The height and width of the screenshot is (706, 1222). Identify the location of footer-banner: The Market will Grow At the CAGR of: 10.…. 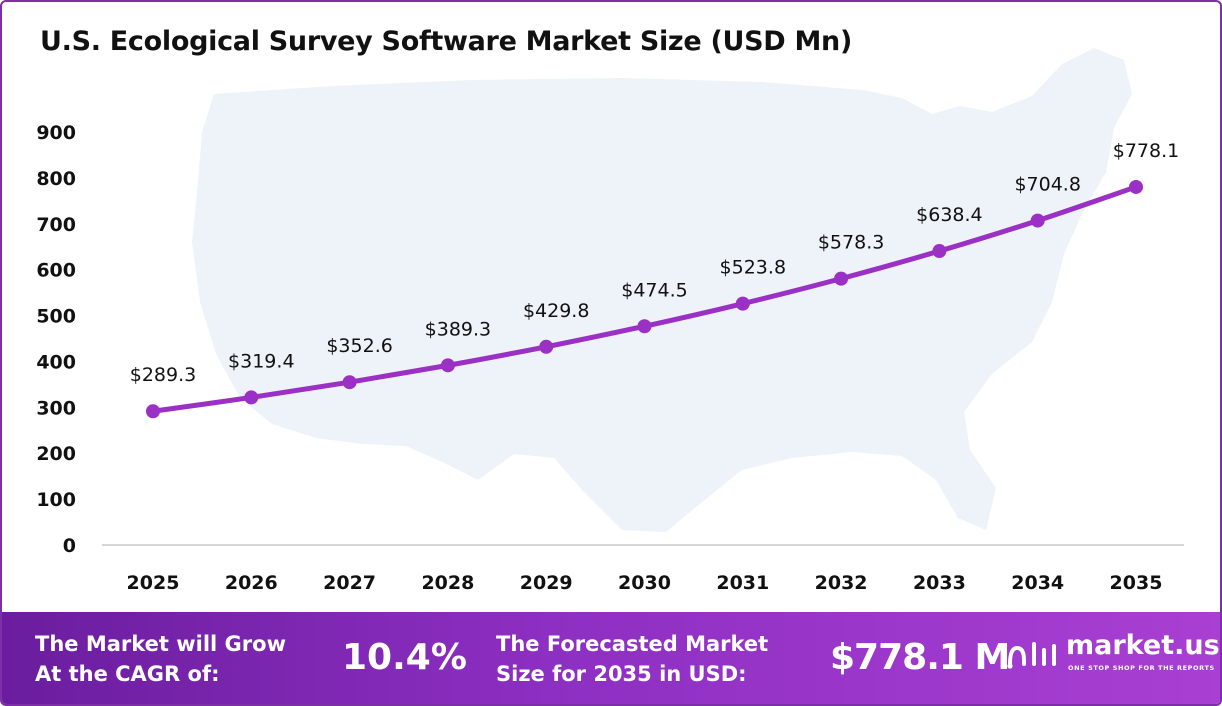
(611, 658).